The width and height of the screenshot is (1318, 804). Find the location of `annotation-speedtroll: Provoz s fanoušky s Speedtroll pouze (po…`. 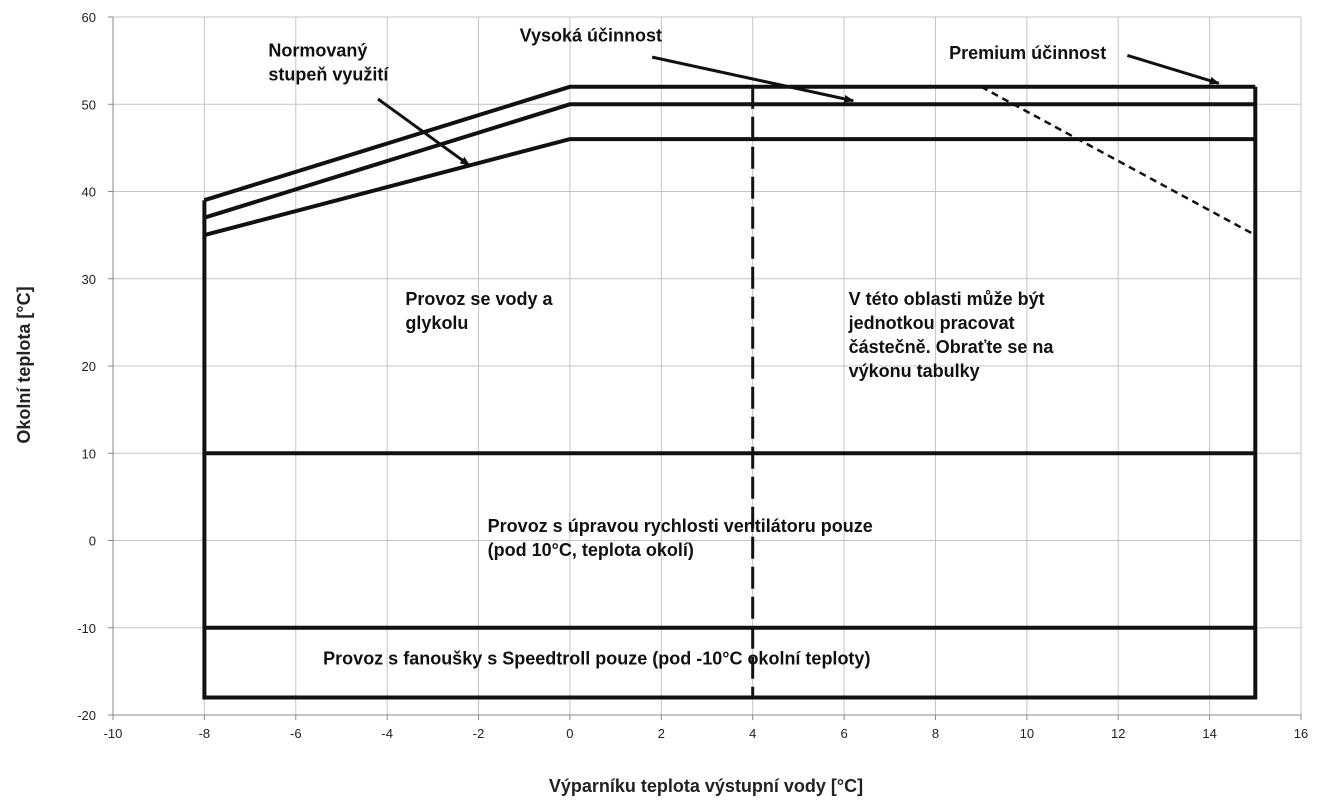

annotation-speedtroll: Provoz s fanoušky s Speedtroll pouze (po… is located at coordinates (596, 658).